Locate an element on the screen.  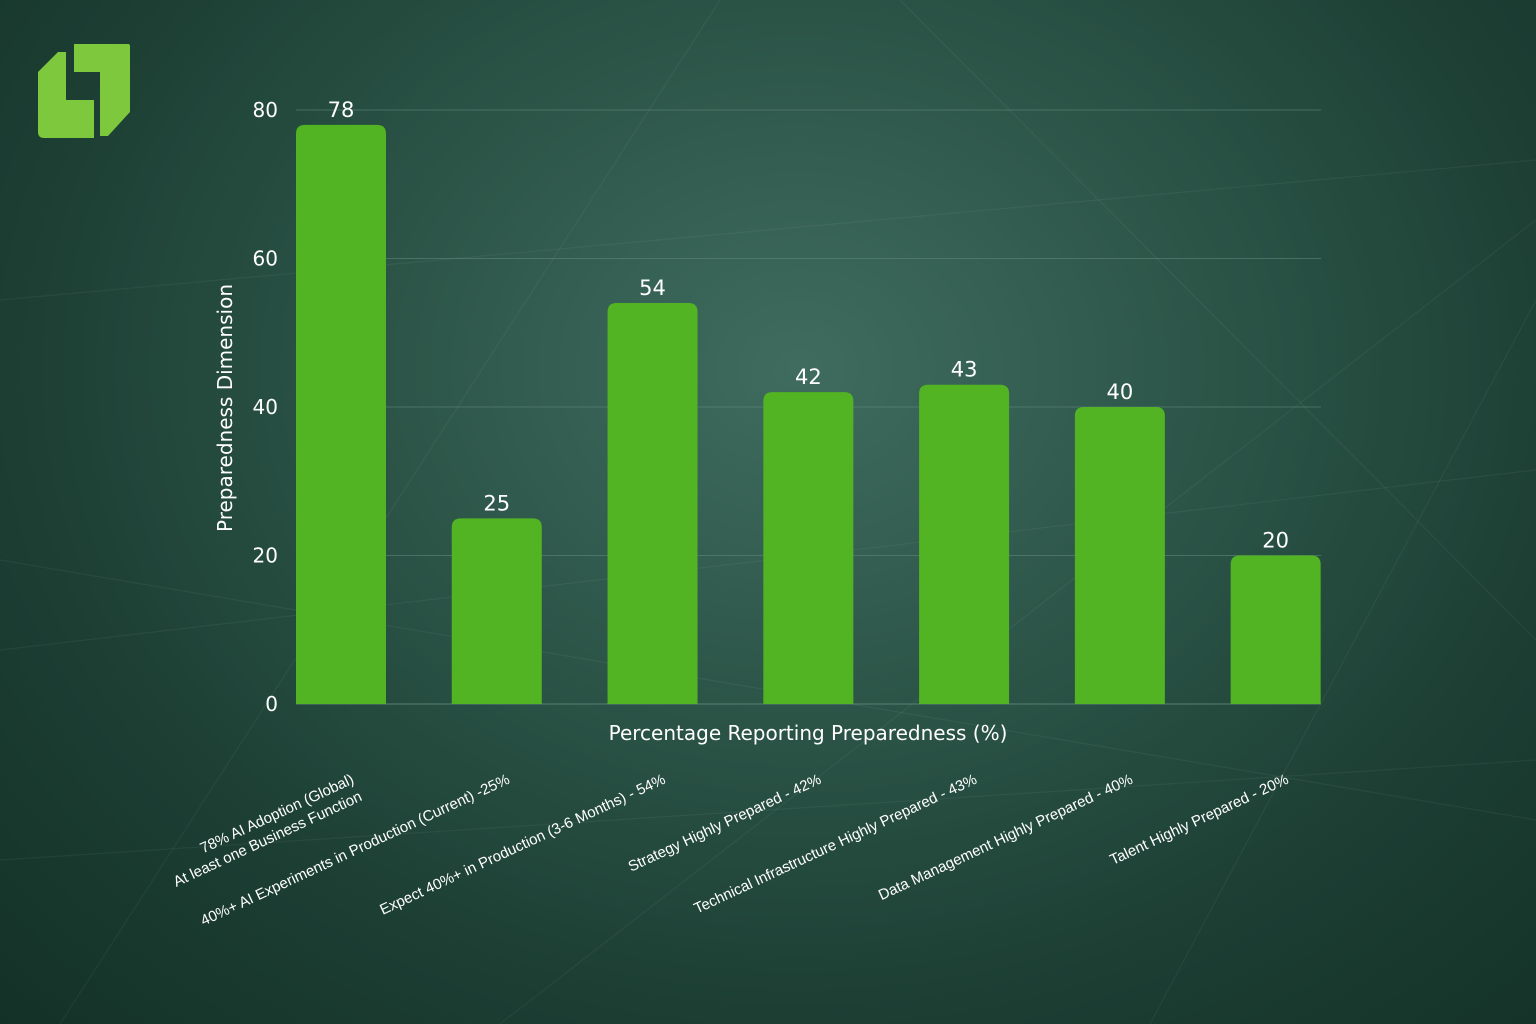
bar-value-label: 40 is located at coordinates (1120, 392).